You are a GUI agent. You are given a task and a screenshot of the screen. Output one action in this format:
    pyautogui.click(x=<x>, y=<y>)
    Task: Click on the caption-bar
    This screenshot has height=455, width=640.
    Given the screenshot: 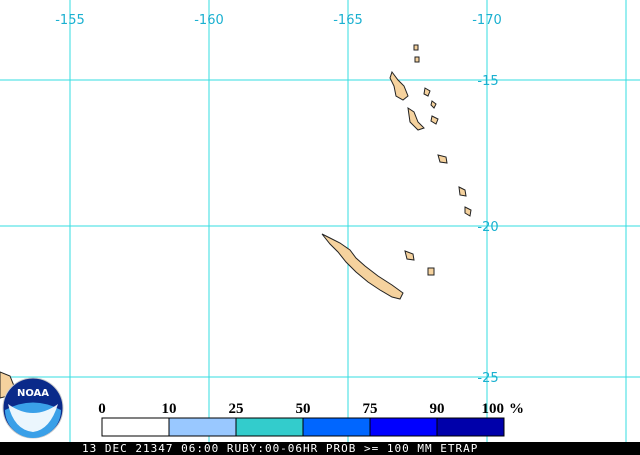 What is the action you would take?
    pyautogui.click(x=320, y=448)
    